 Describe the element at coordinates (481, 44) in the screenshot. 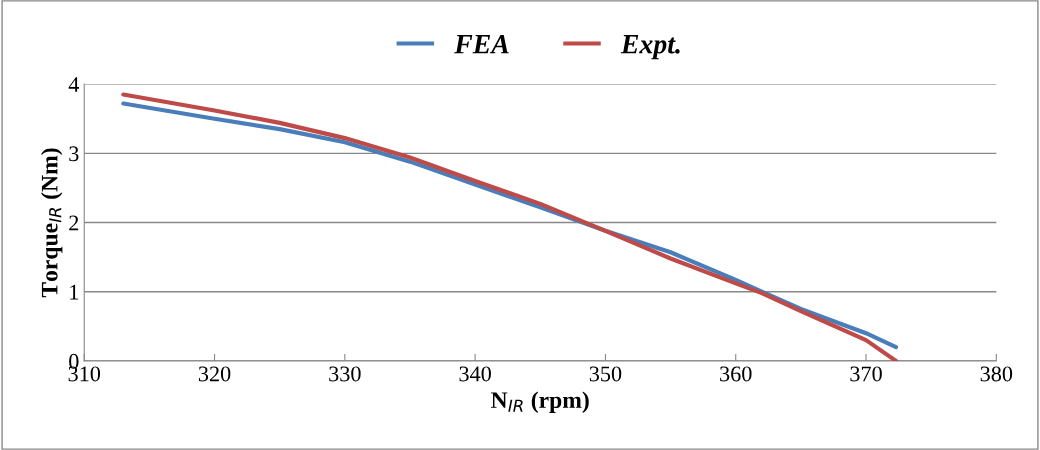

I see `legend-label: FEA` at that location.